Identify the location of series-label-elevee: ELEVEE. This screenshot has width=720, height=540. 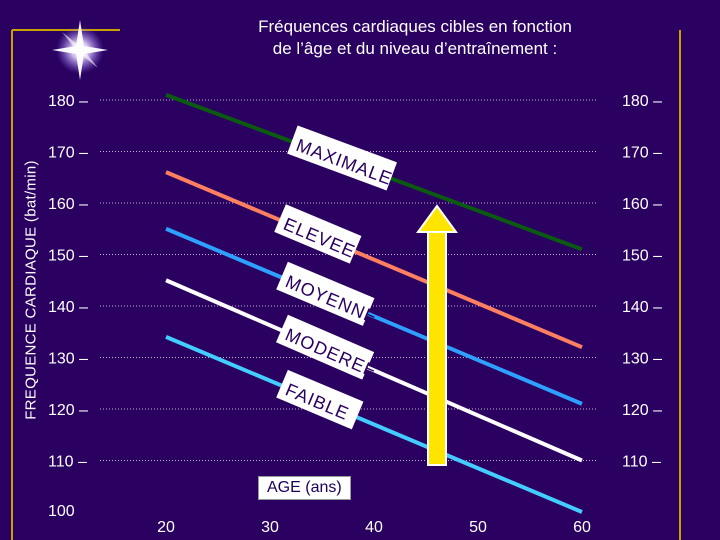
(318, 234).